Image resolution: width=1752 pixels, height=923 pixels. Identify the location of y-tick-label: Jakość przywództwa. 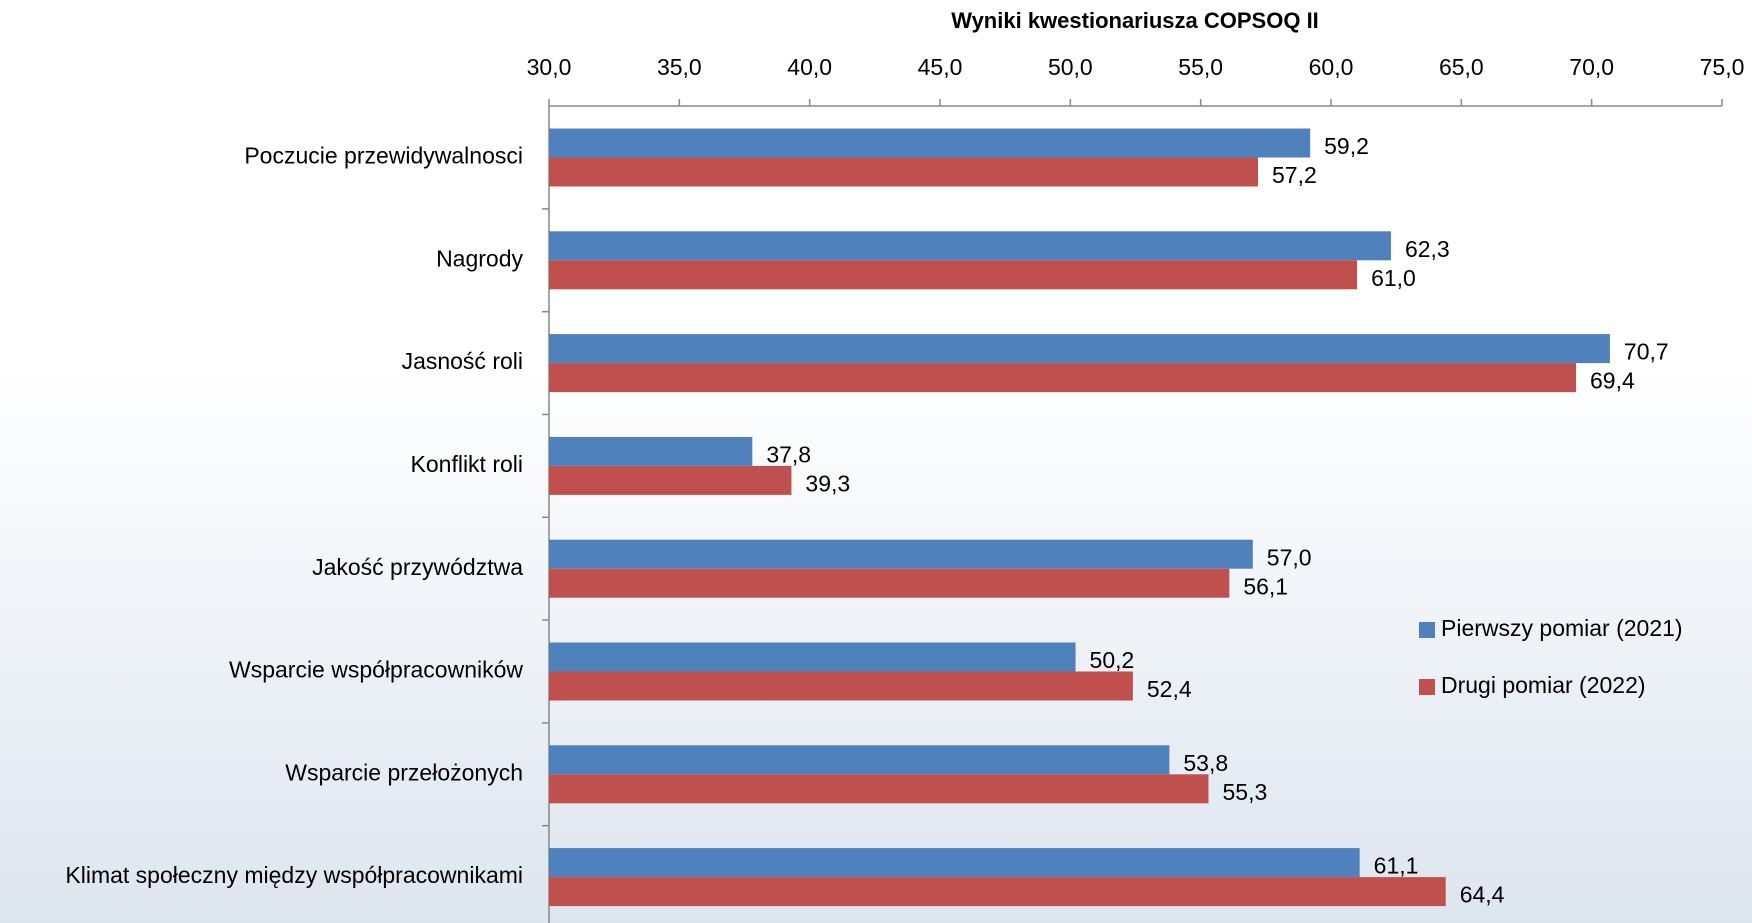
(417, 567).